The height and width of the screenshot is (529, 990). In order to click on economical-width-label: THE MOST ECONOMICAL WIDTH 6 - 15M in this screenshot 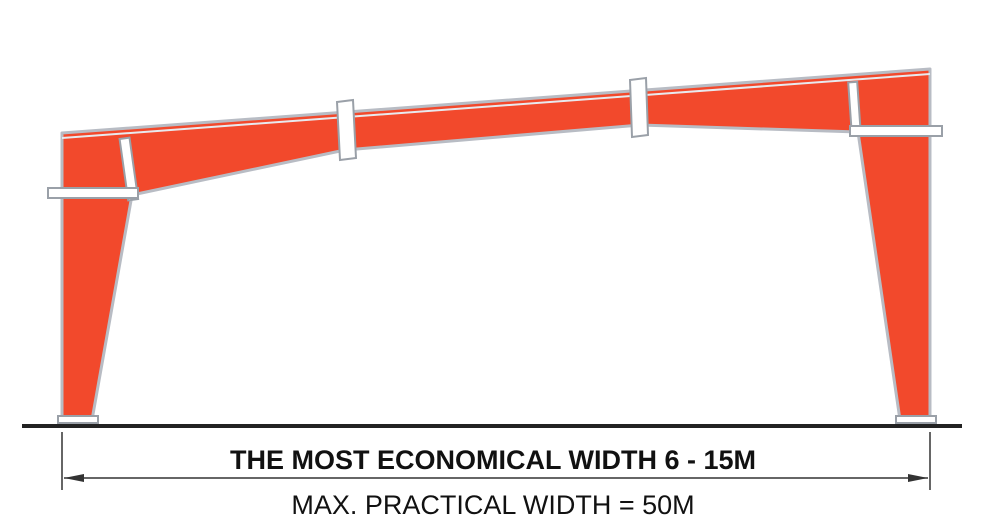, I will do `click(493, 460)`.